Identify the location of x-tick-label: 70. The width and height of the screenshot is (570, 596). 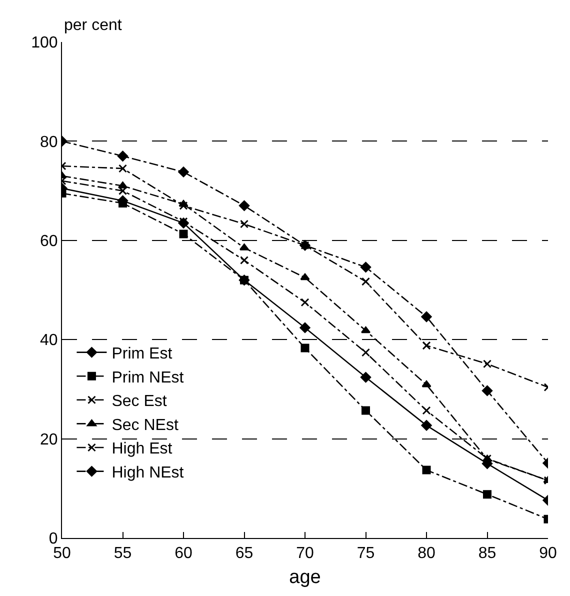
(305, 553).